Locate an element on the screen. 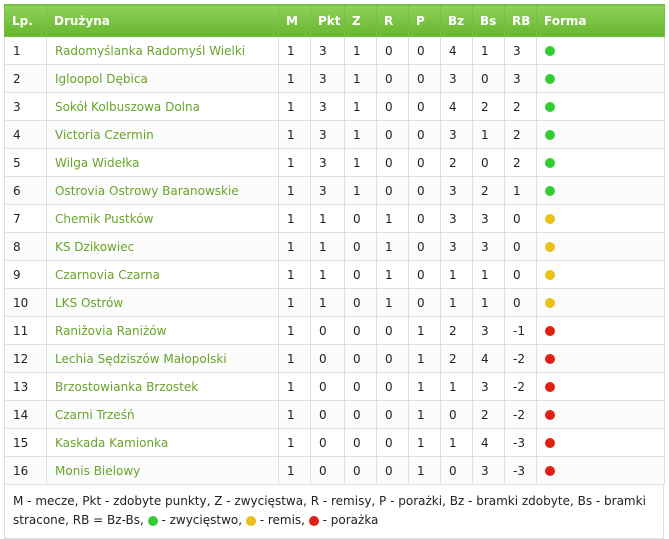 This screenshot has height=539, width=669. cell-draws: 1 is located at coordinates (392, 218).